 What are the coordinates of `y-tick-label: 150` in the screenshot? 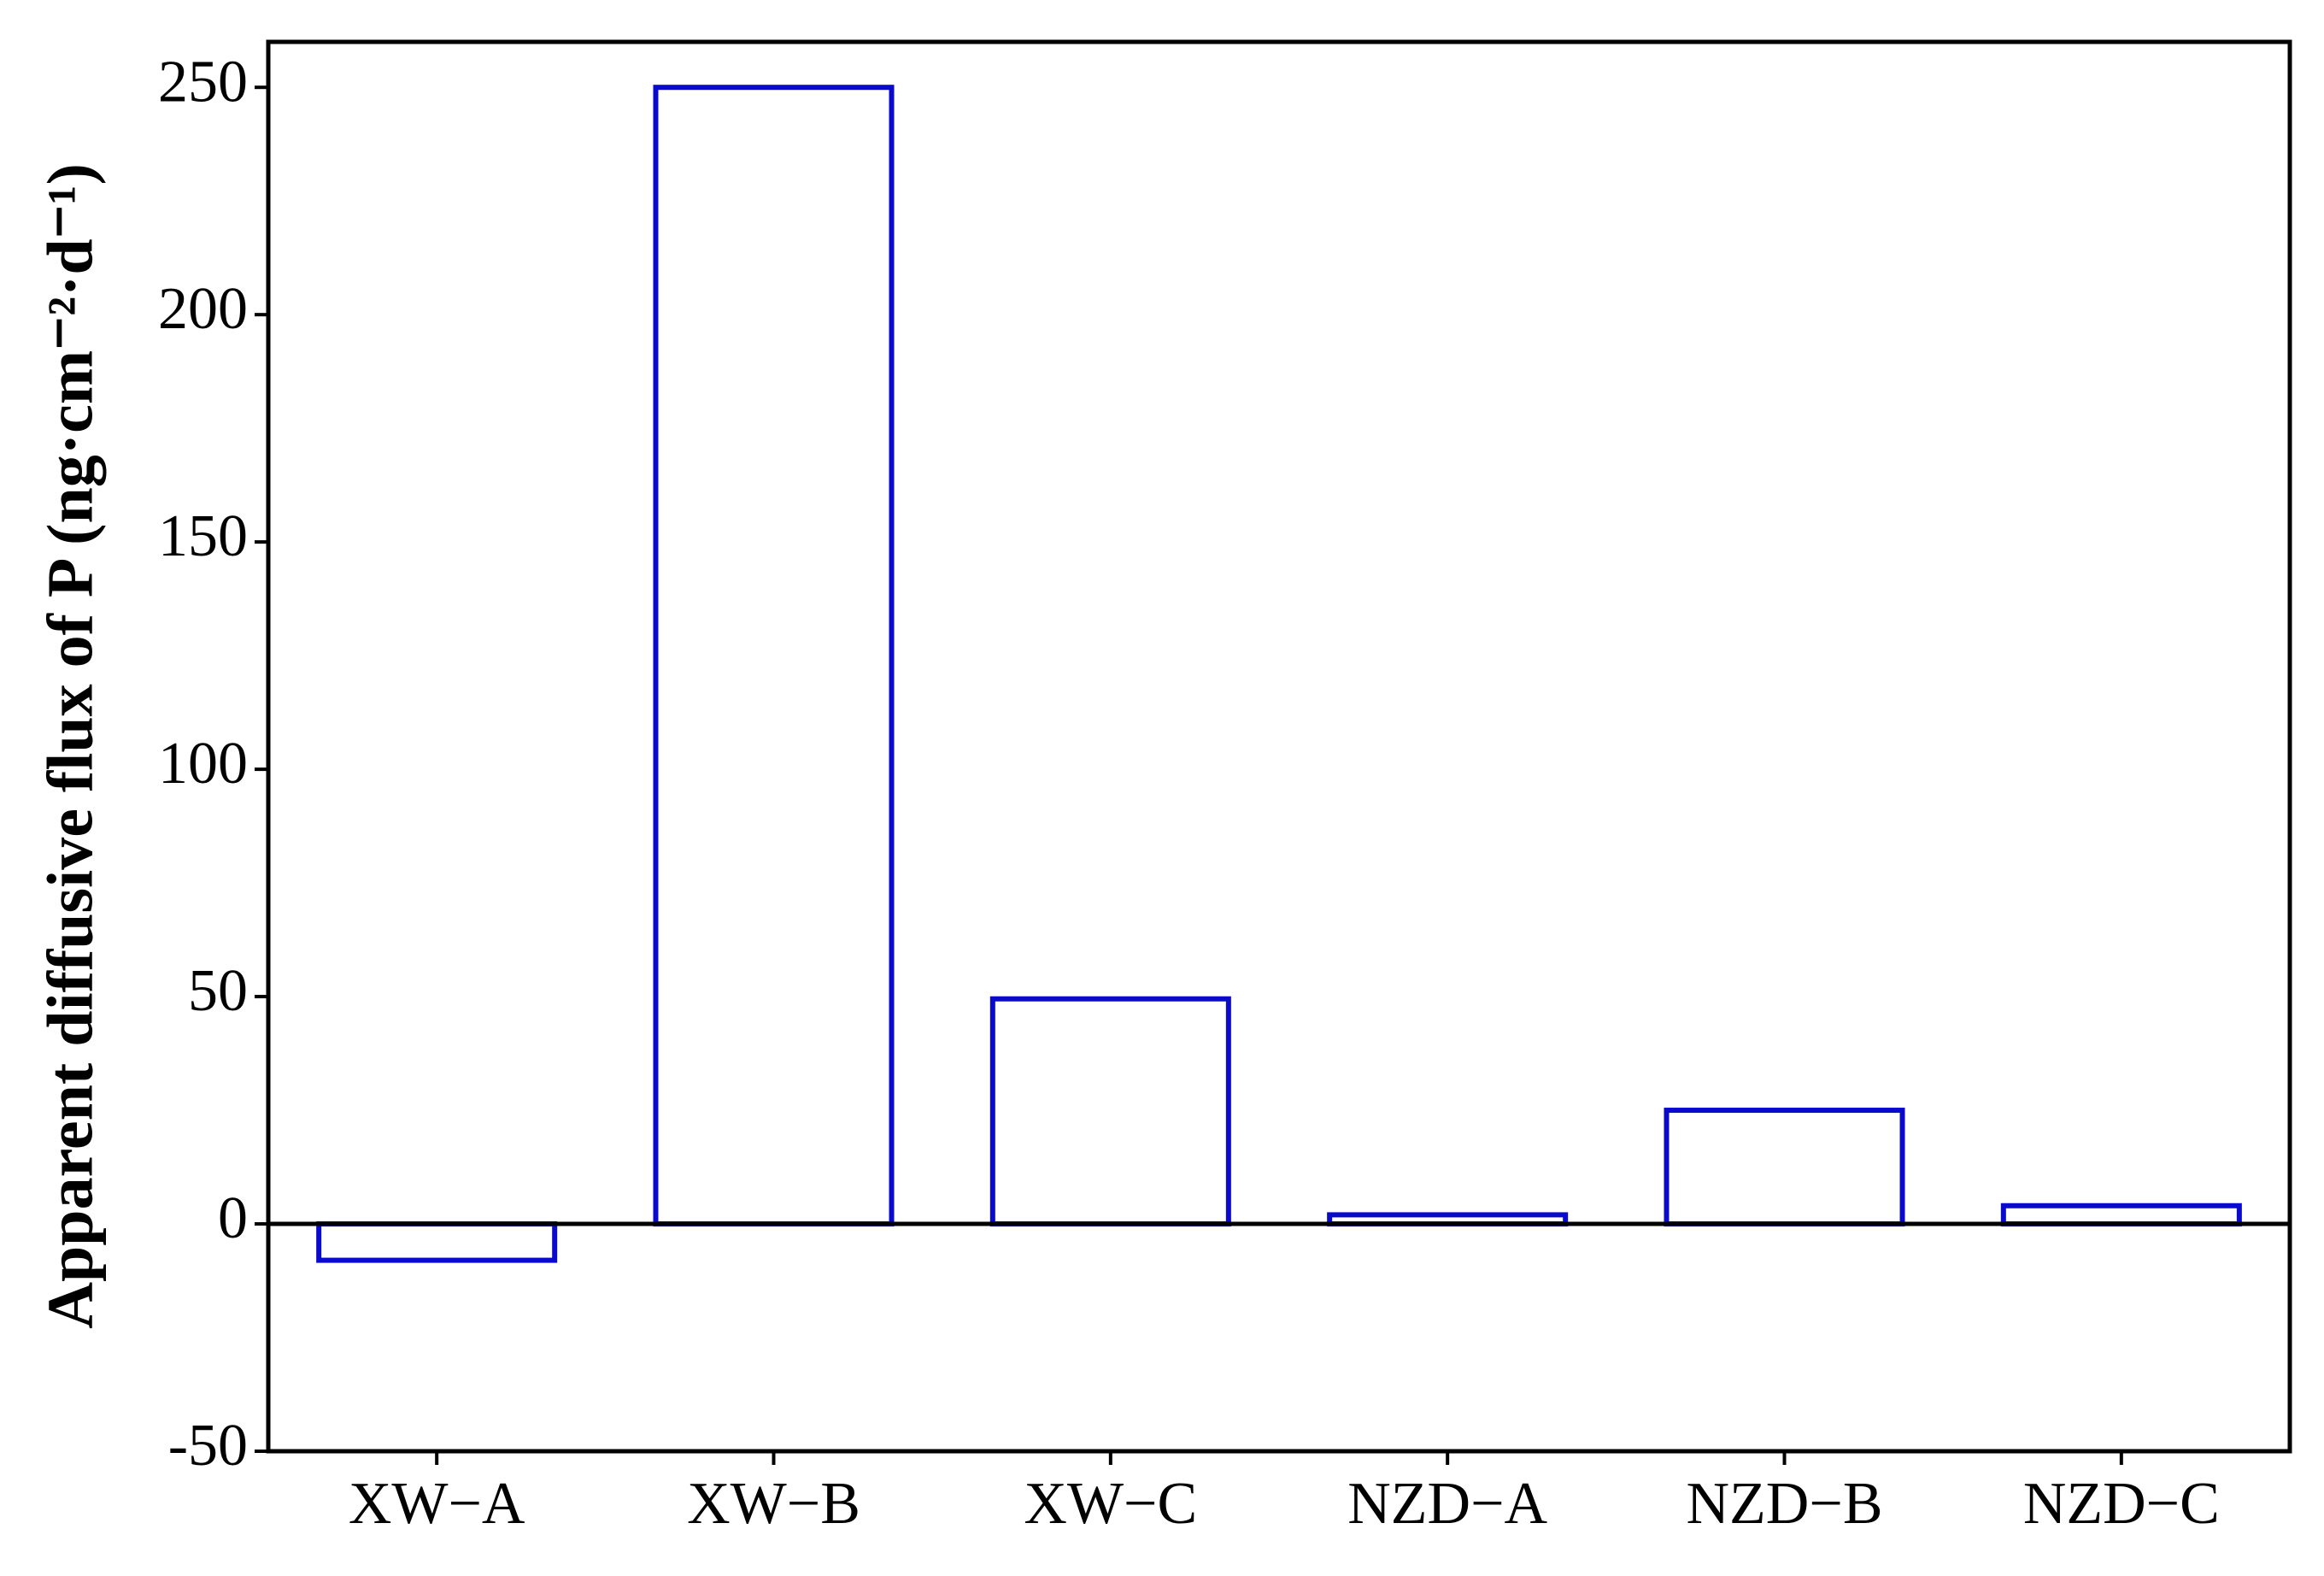 It's located at (203, 536).